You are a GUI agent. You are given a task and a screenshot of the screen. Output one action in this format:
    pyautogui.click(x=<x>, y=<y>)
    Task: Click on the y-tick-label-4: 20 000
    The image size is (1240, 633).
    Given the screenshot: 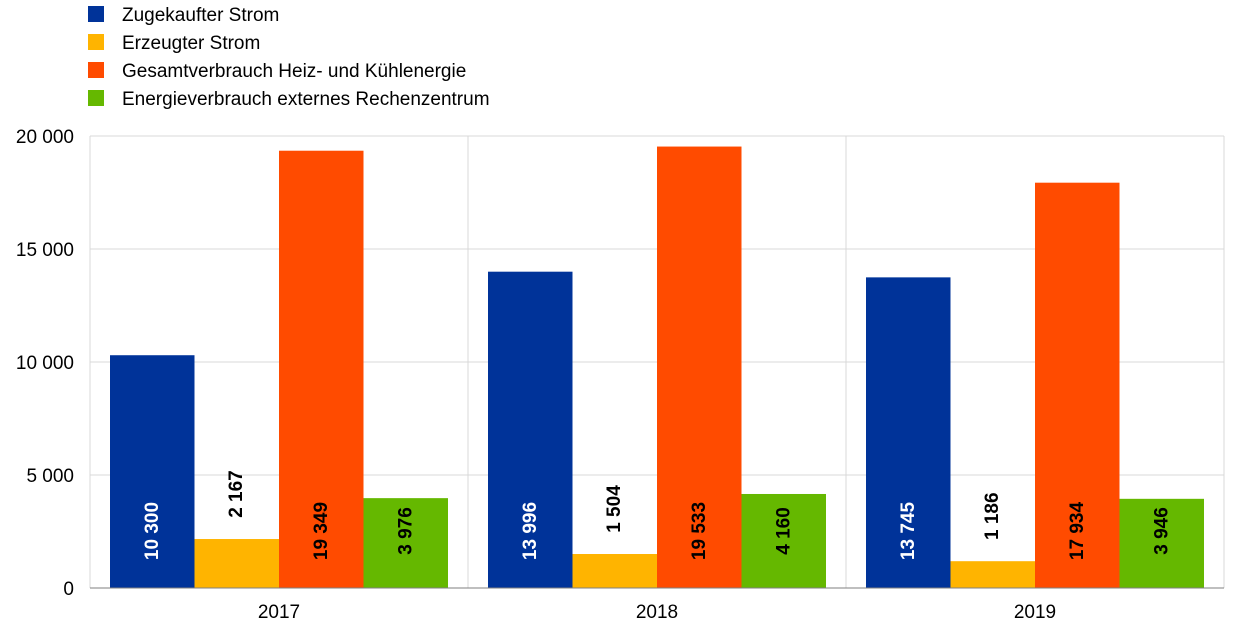 What is the action you would take?
    pyautogui.click(x=45, y=137)
    